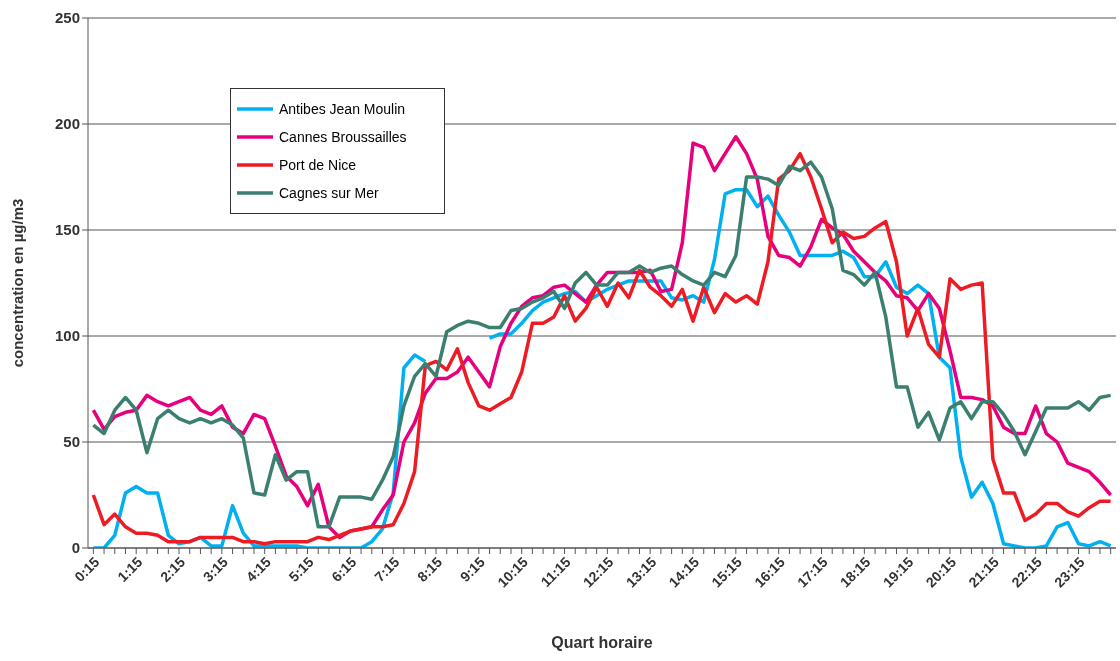 Image resolution: width=1120 pixels, height=661 pixels. Describe the element at coordinates (18, 283) in the screenshot. I see `y-axis-title: concentration en µg/m3` at that location.